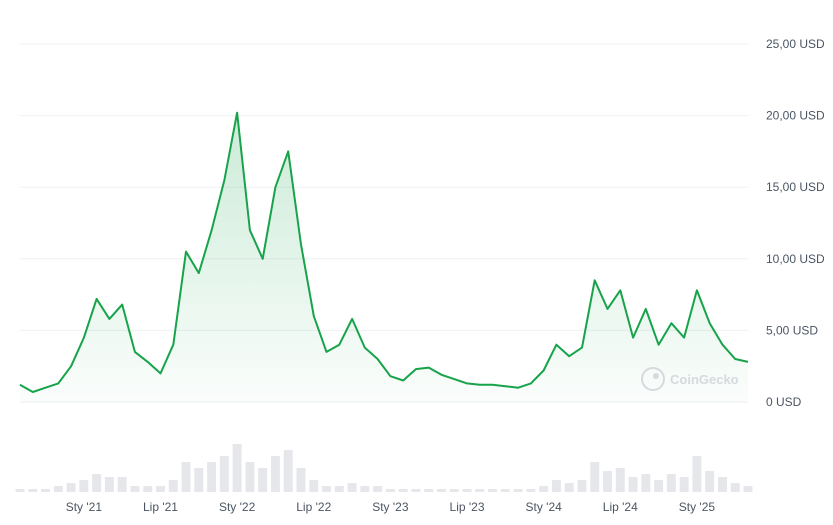  What do you see at coordinates (792, 330) in the screenshot?
I see `y-tick-label: 5,00 USD` at bounding box center [792, 330].